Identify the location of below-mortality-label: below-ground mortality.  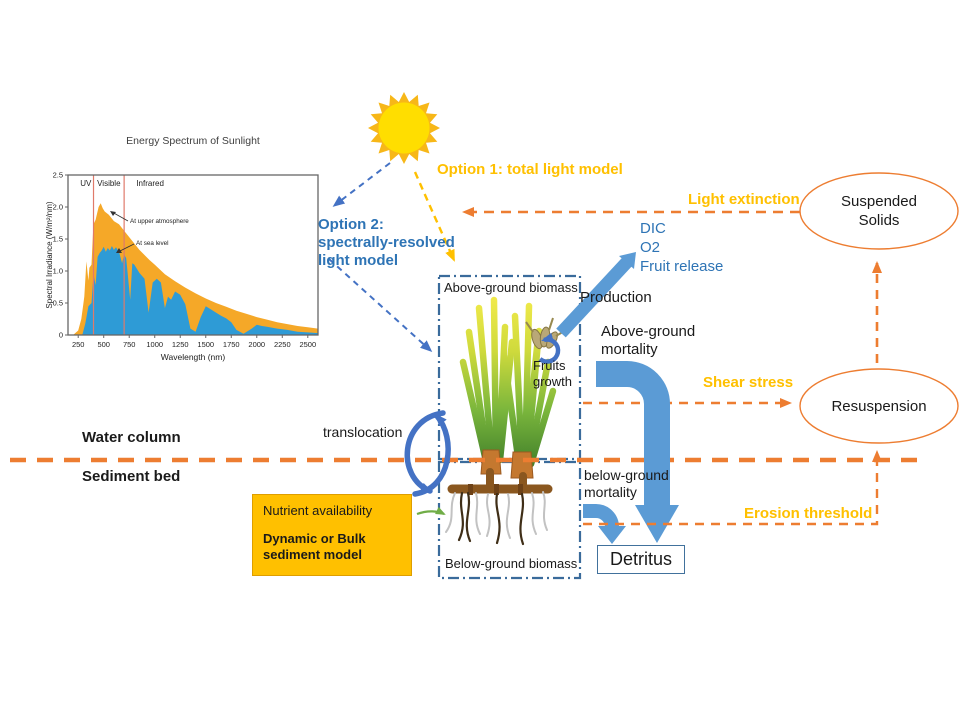
(626, 483).